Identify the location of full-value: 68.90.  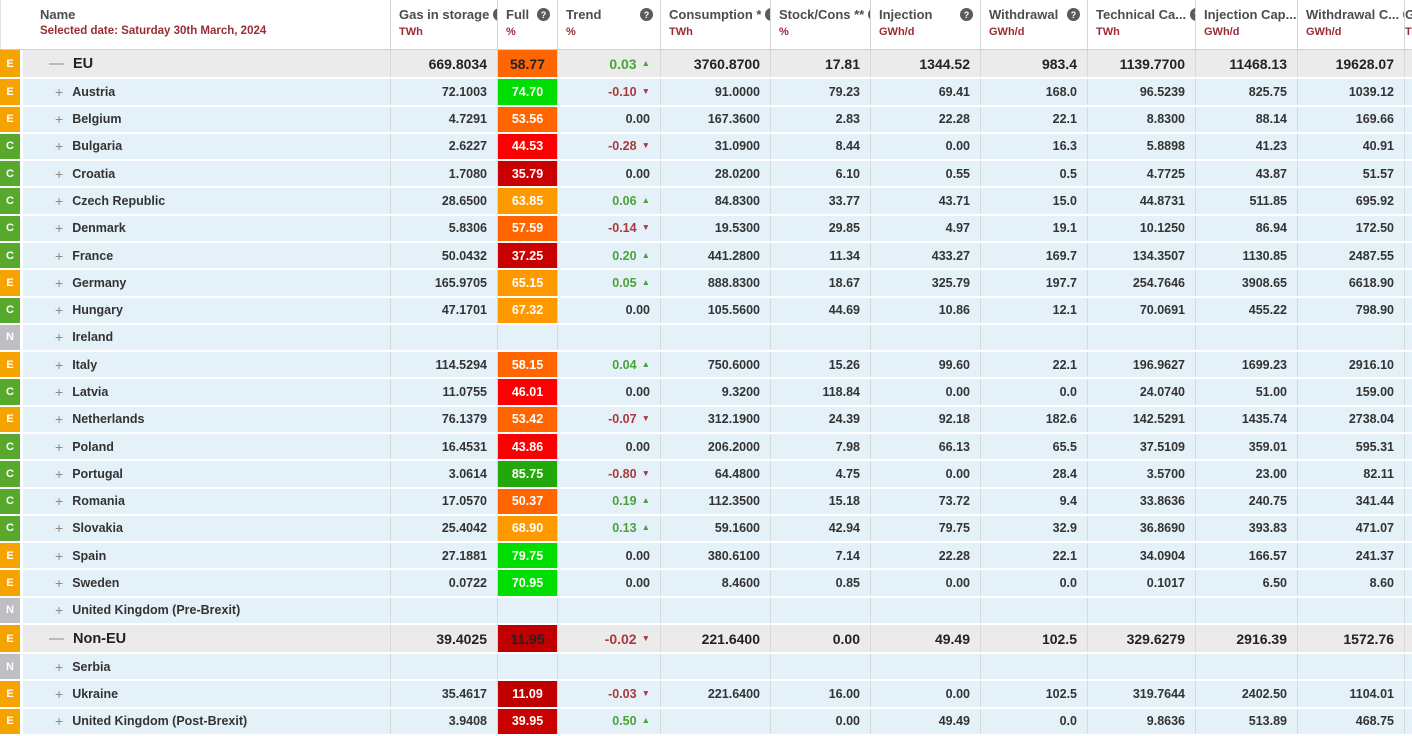
(527, 528).